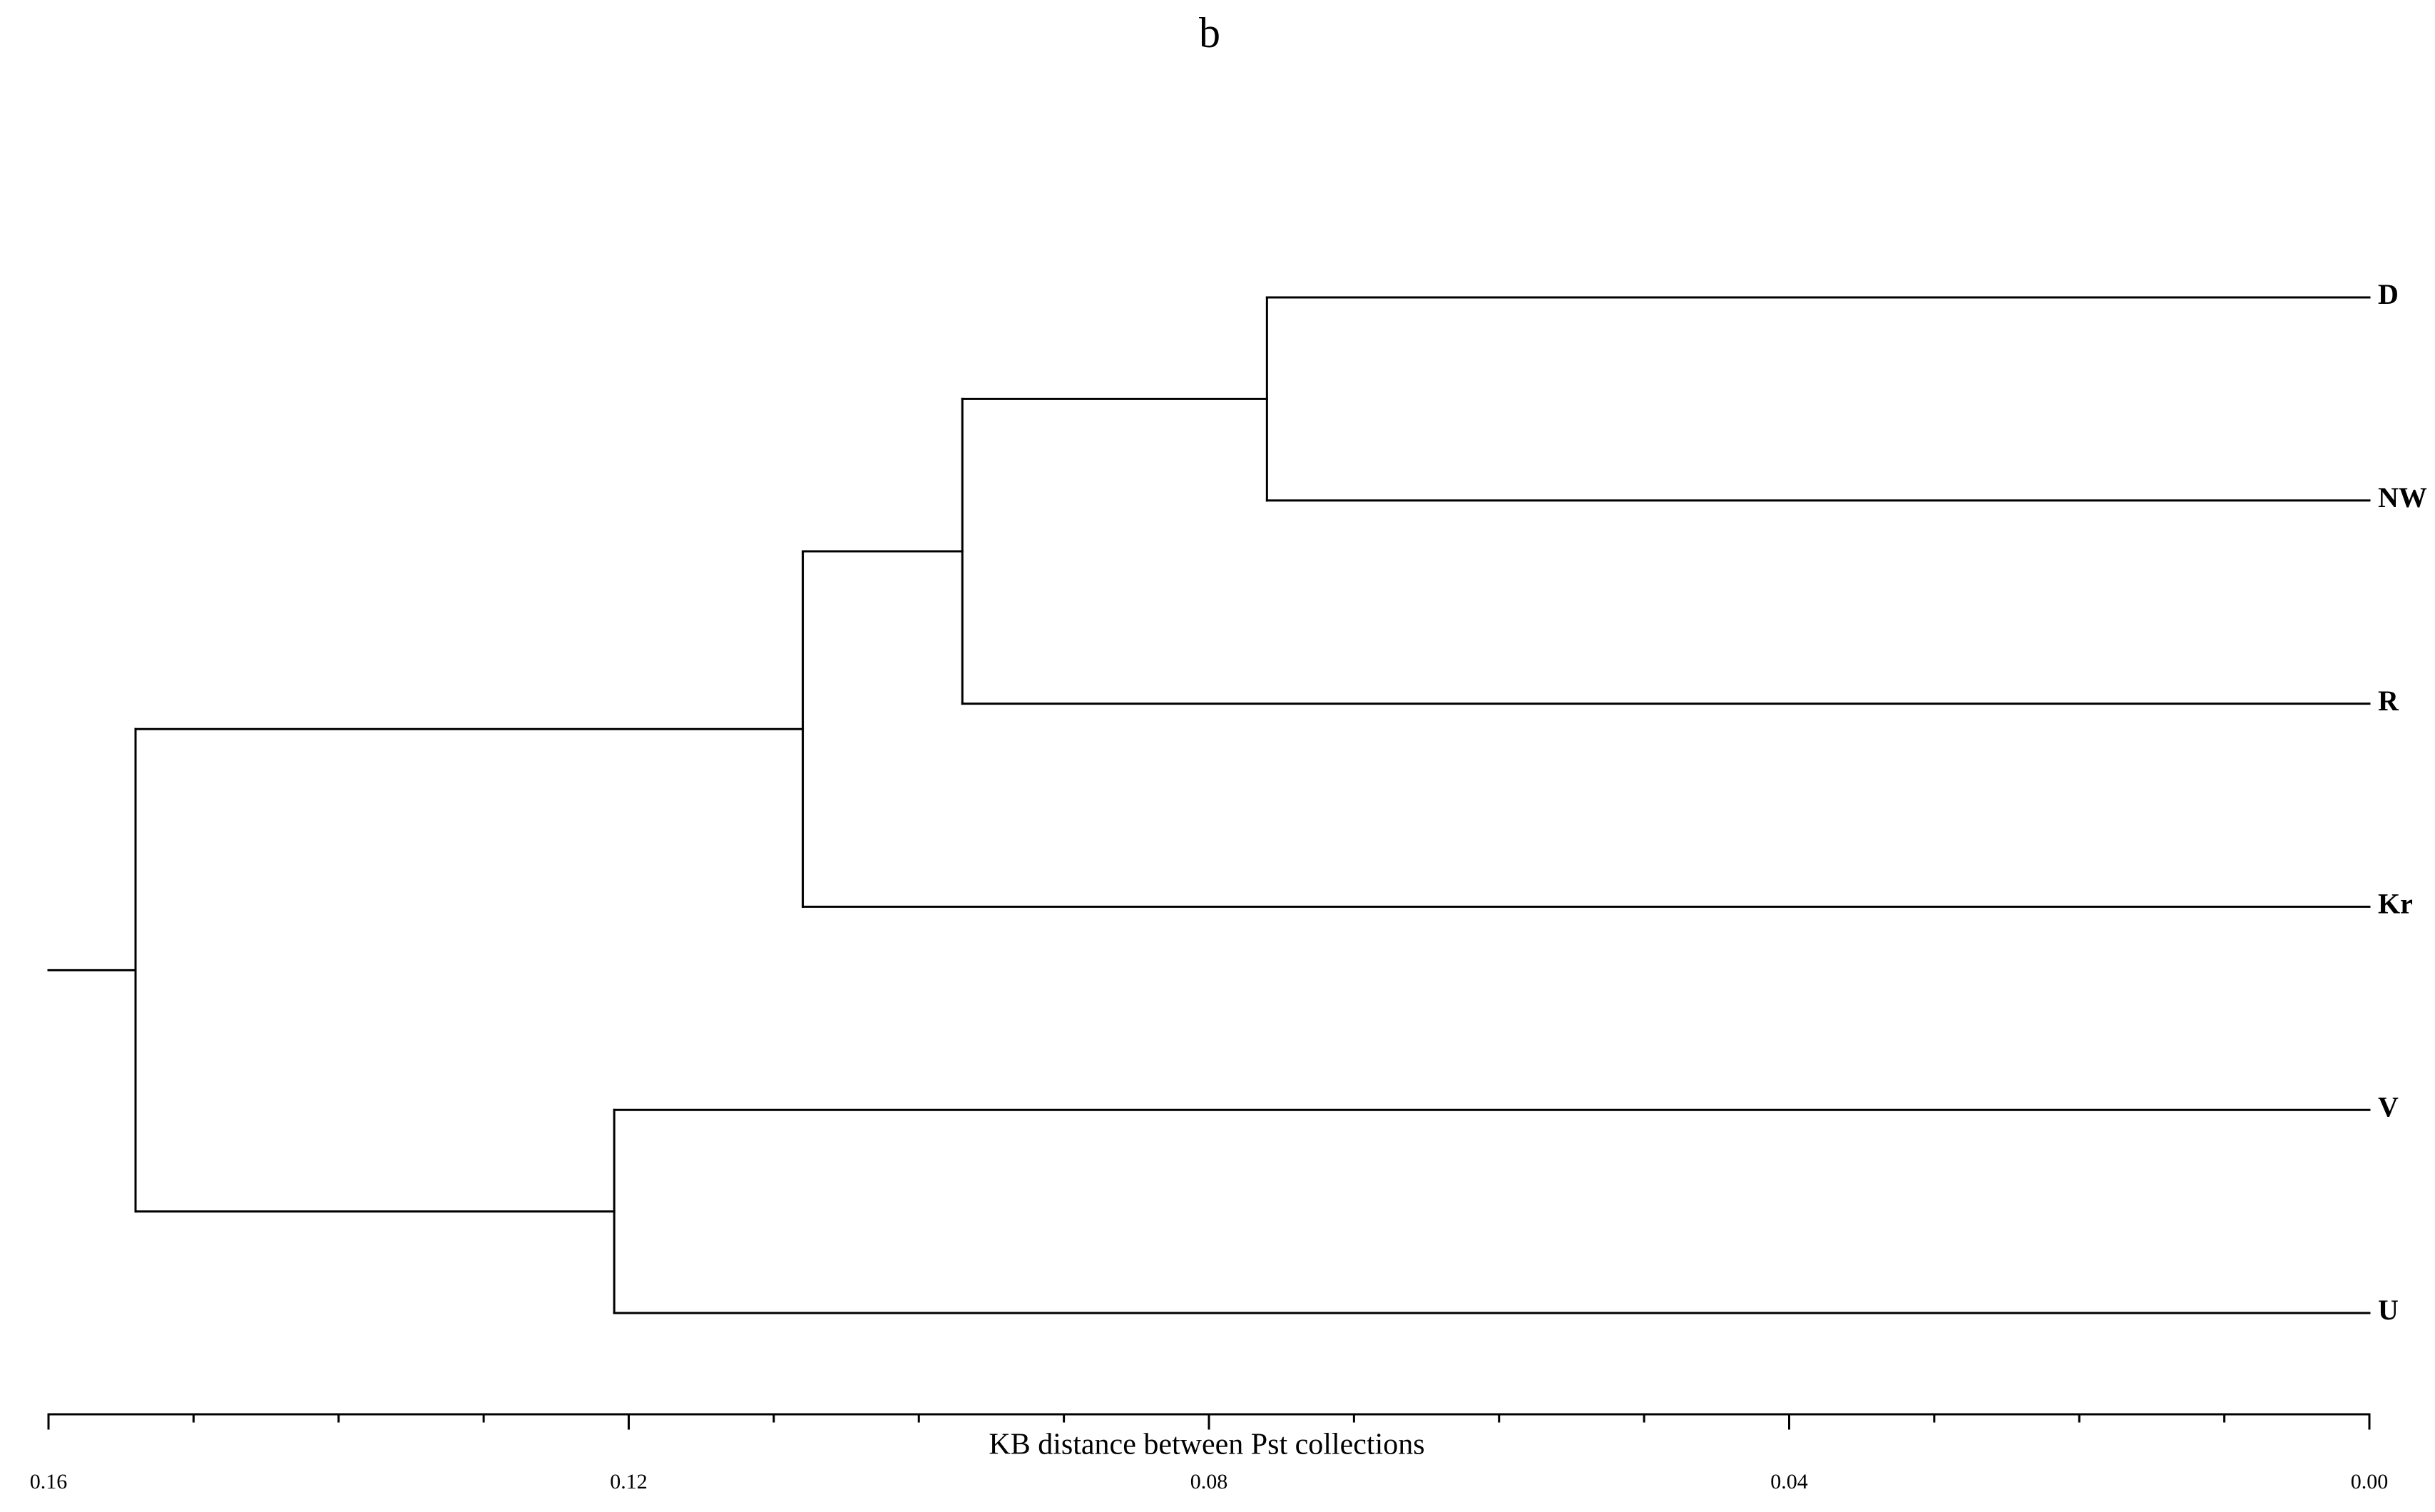 This screenshot has width=2435, height=1512. Describe the element at coordinates (2389, 701) in the screenshot. I see `leaf-label: R` at that location.